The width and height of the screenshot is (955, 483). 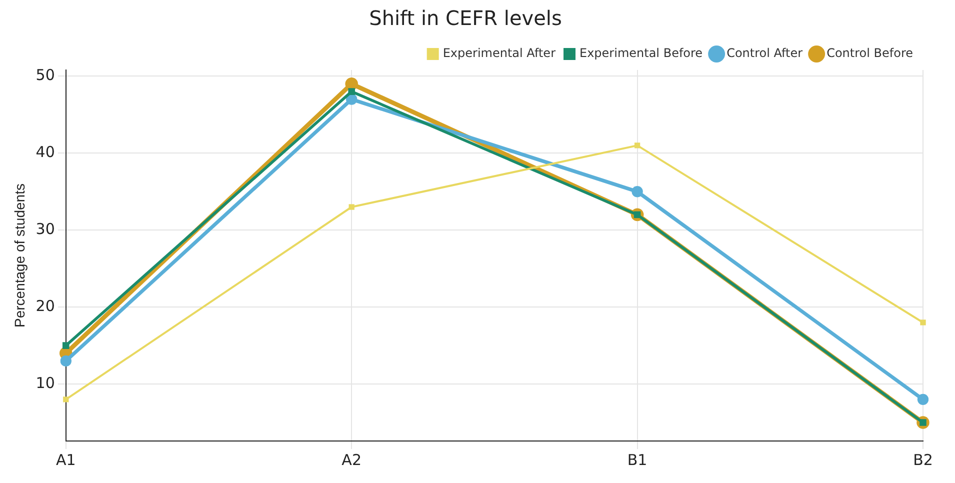 I want to click on y-axis-title: Percentage of students, so click(x=19, y=256).